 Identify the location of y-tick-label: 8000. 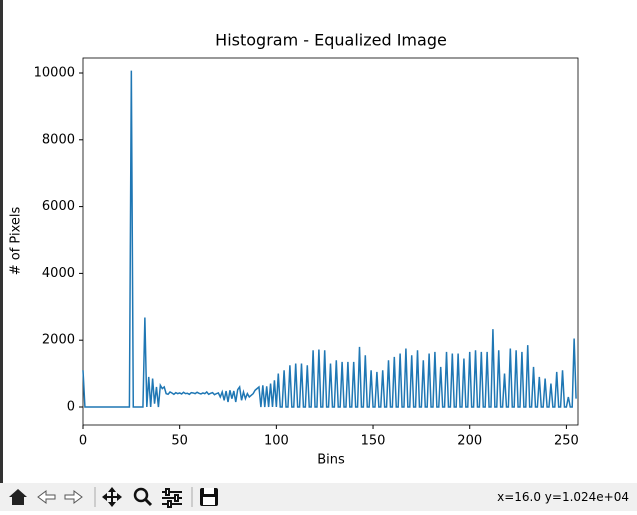
(58, 139).